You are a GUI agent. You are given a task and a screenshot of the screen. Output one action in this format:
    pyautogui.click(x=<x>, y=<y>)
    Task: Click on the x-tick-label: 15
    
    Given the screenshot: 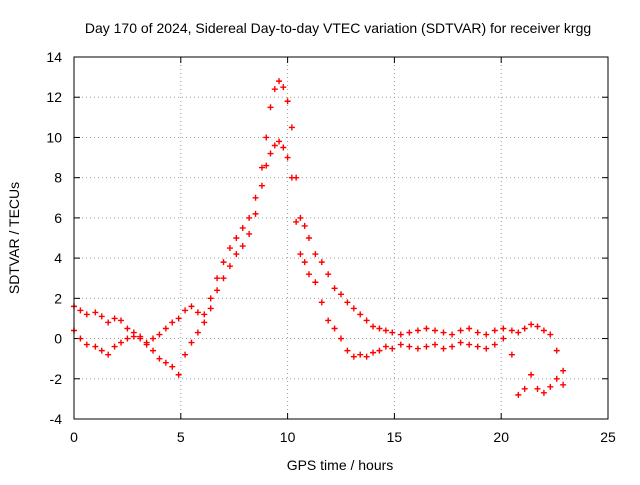 What is the action you would take?
    pyautogui.click(x=395, y=437)
    